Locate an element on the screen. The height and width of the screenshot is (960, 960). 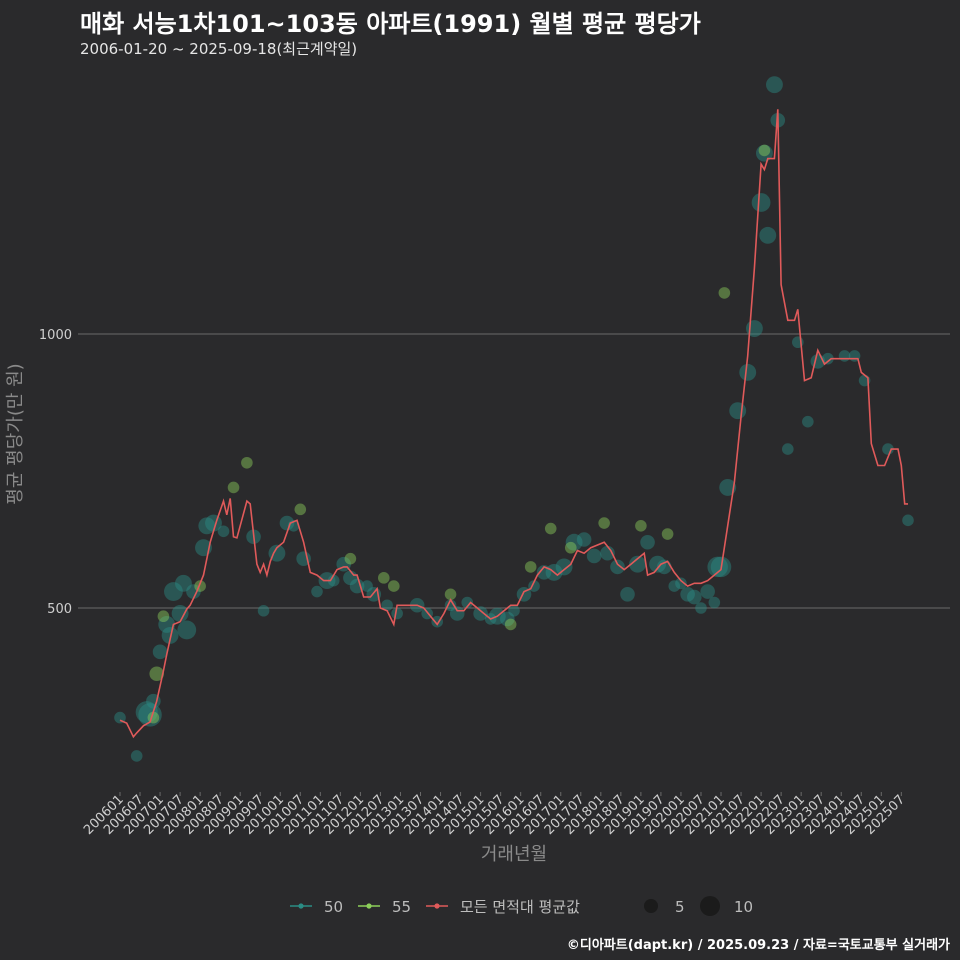
y-tick-label: 500 is located at coordinates (59, 609).